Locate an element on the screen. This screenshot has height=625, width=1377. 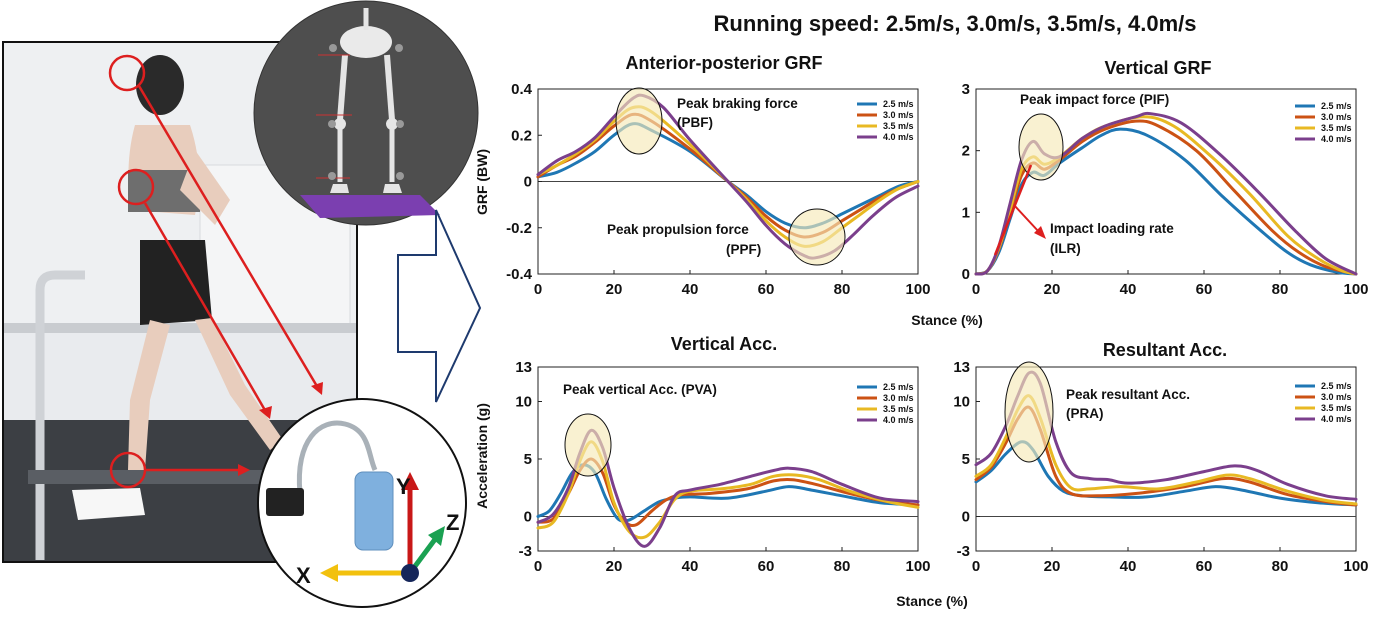
vgrf-y-tick-label: 0 is located at coordinates (966, 274).